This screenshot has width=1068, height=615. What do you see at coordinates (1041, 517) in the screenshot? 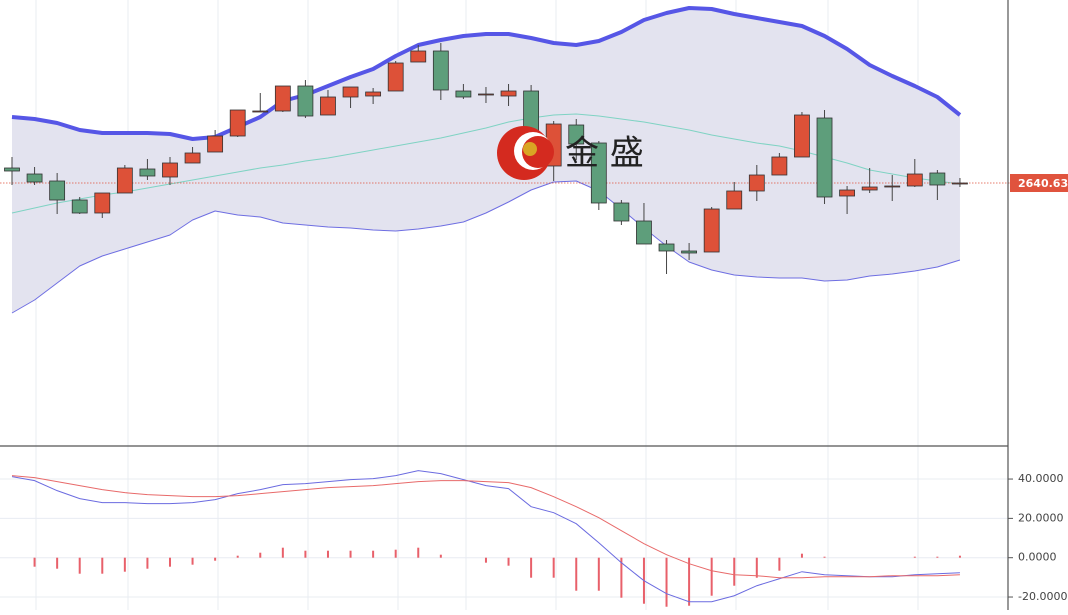
I see `y-tick-label: 20.0000` at bounding box center [1041, 517].